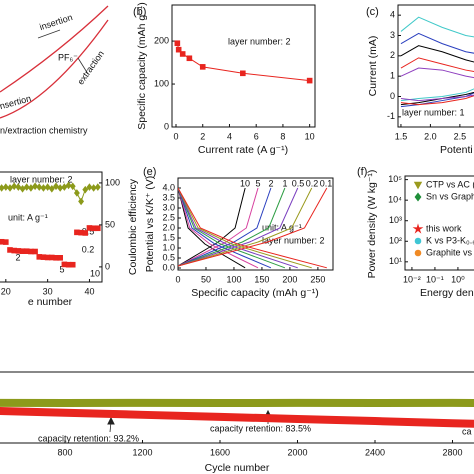  Describe the element at coordinates (450, 240) in the screenshot. I see `legend-label: K vs P3-K₀.₆Cr` at that location.